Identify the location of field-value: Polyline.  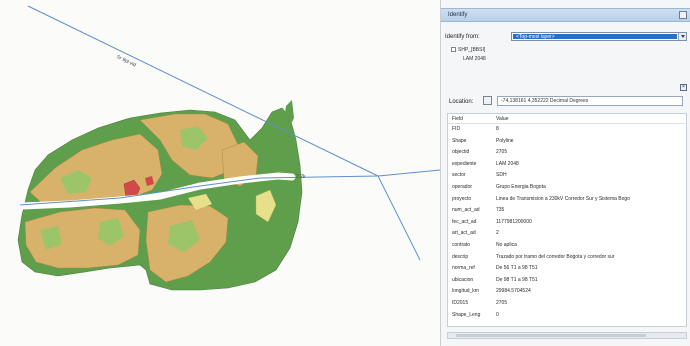
(505, 140).